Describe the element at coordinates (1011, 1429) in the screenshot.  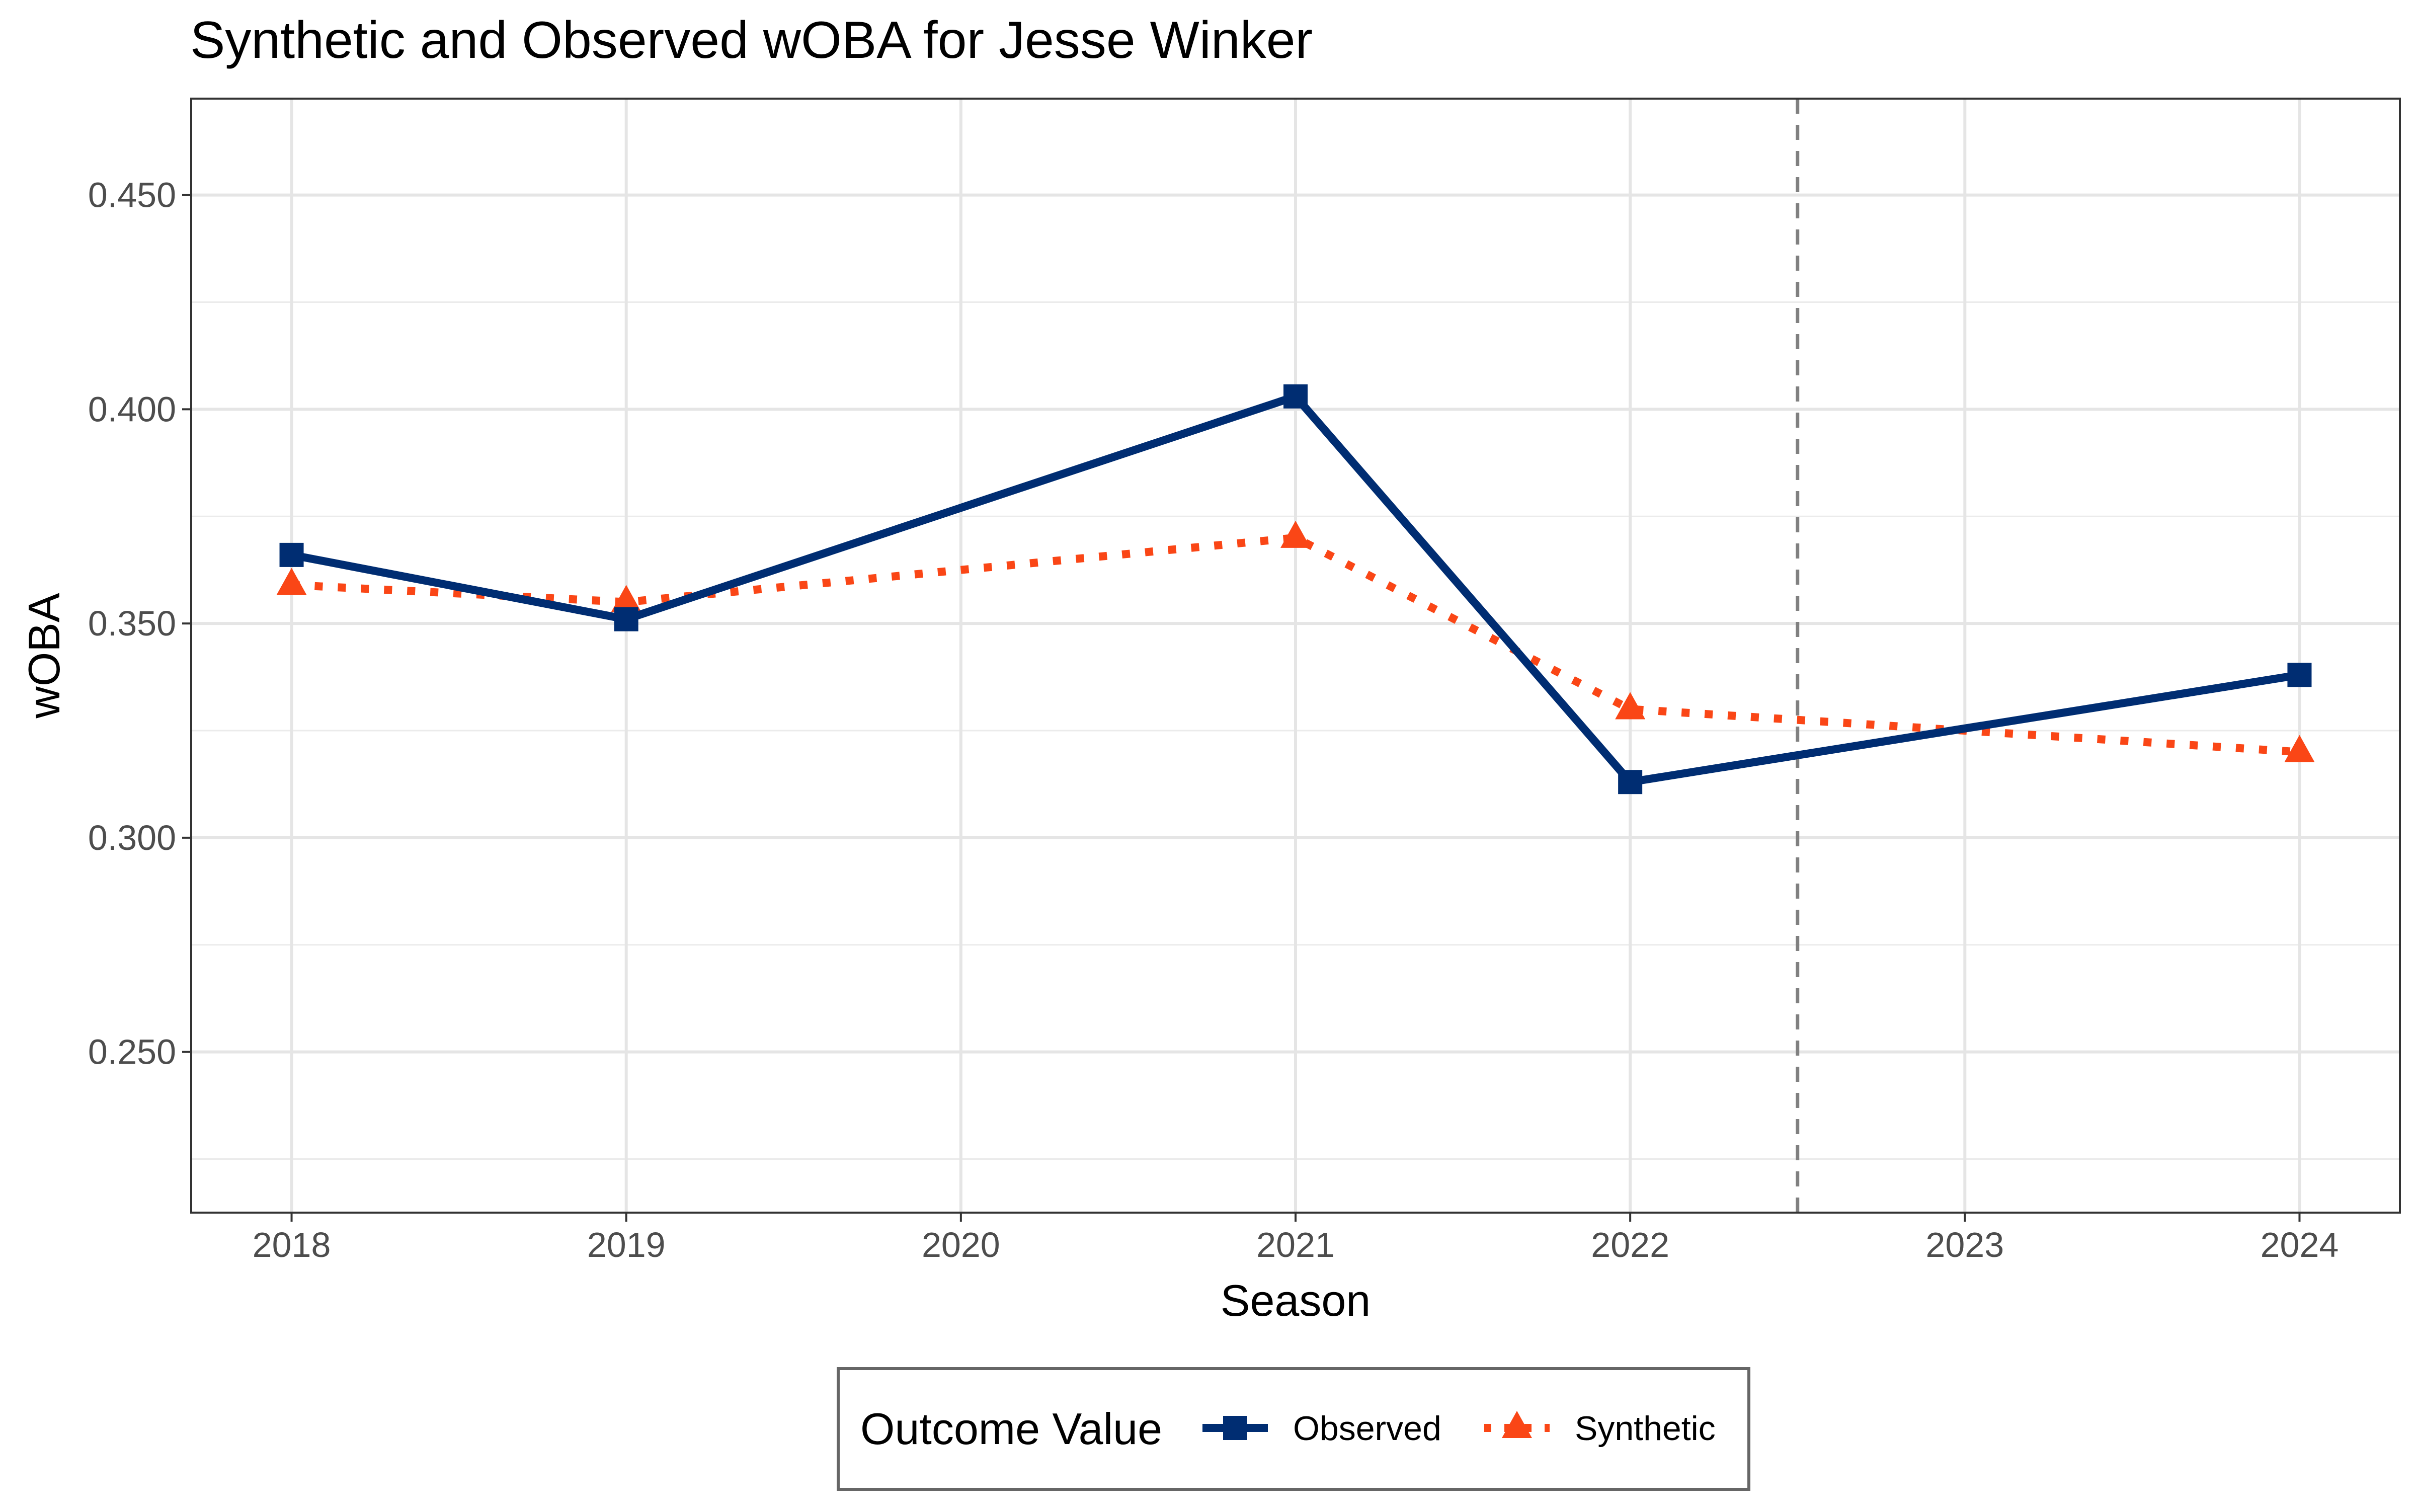
I see `legend-title: Outcome Value` at that location.